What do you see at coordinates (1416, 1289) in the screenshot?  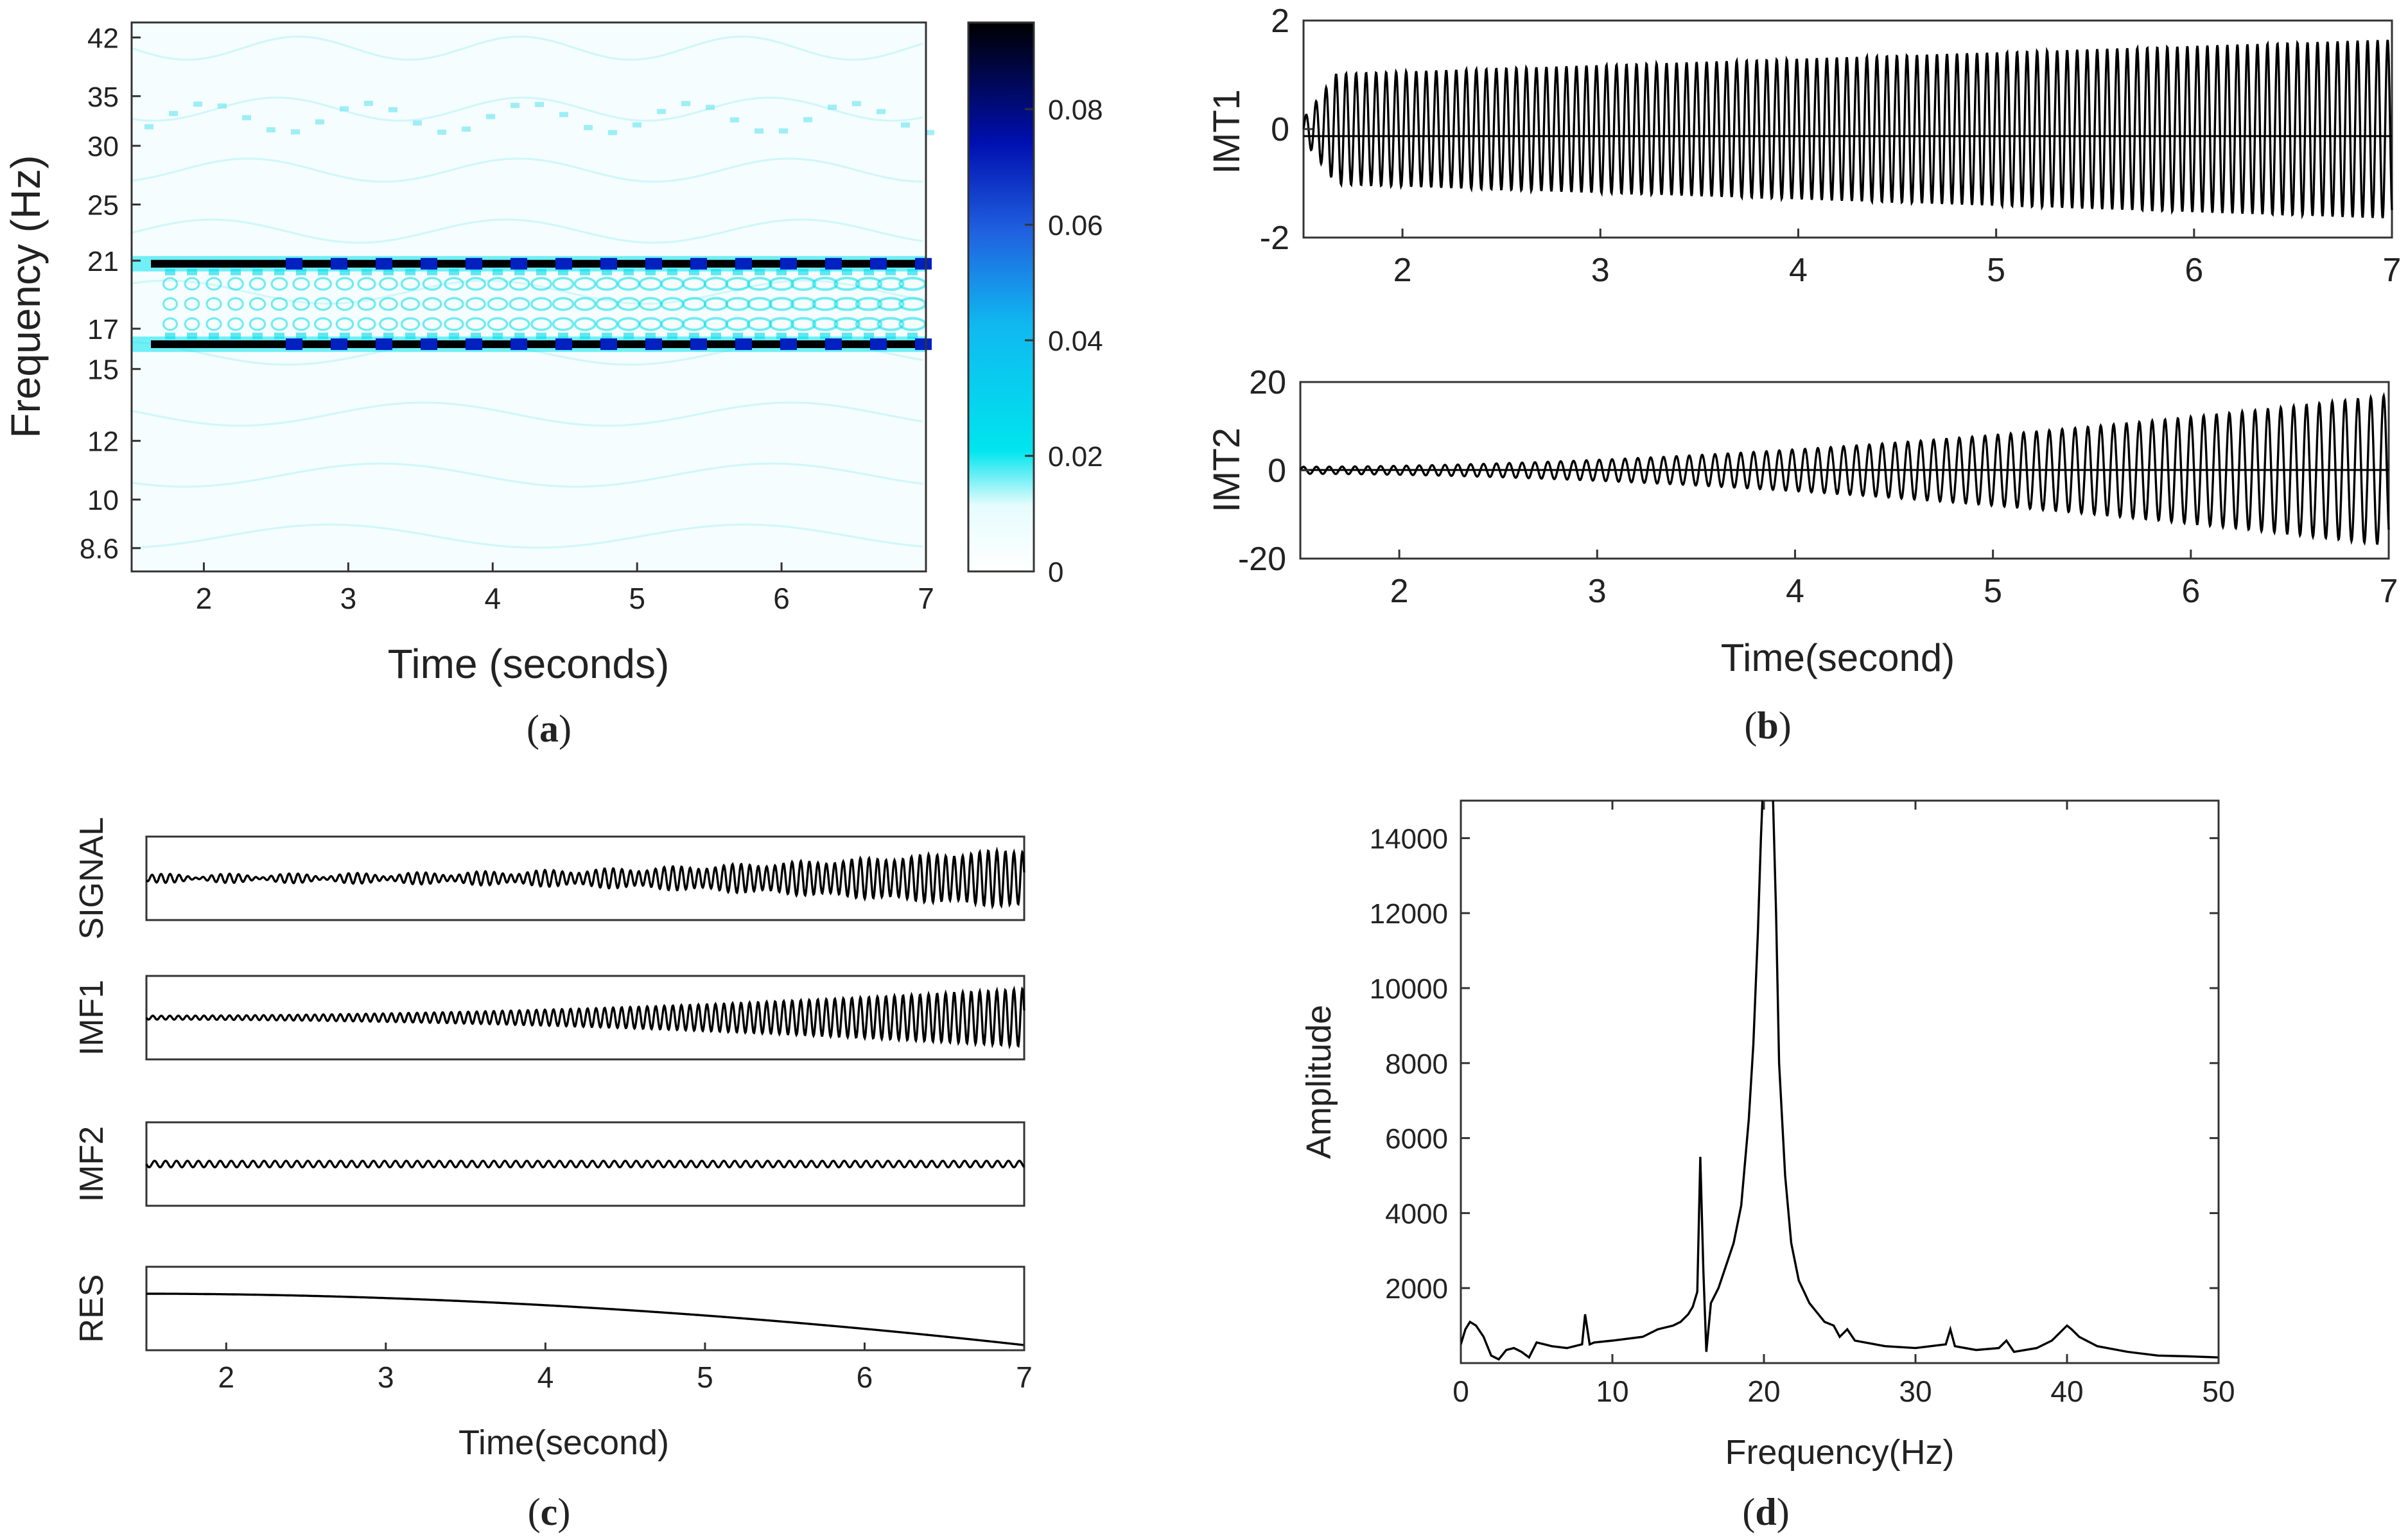 I see `spectrum-y-tick-label: 2000` at bounding box center [1416, 1289].